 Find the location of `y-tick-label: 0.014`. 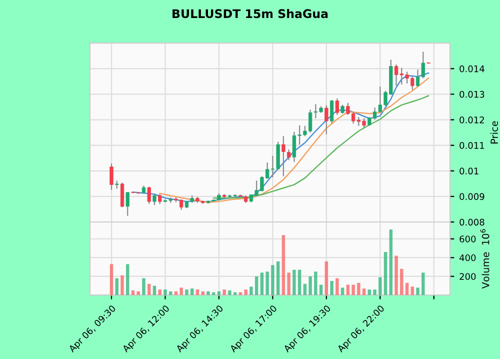

y-tick-label: 0.014 is located at coordinates (472, 68).